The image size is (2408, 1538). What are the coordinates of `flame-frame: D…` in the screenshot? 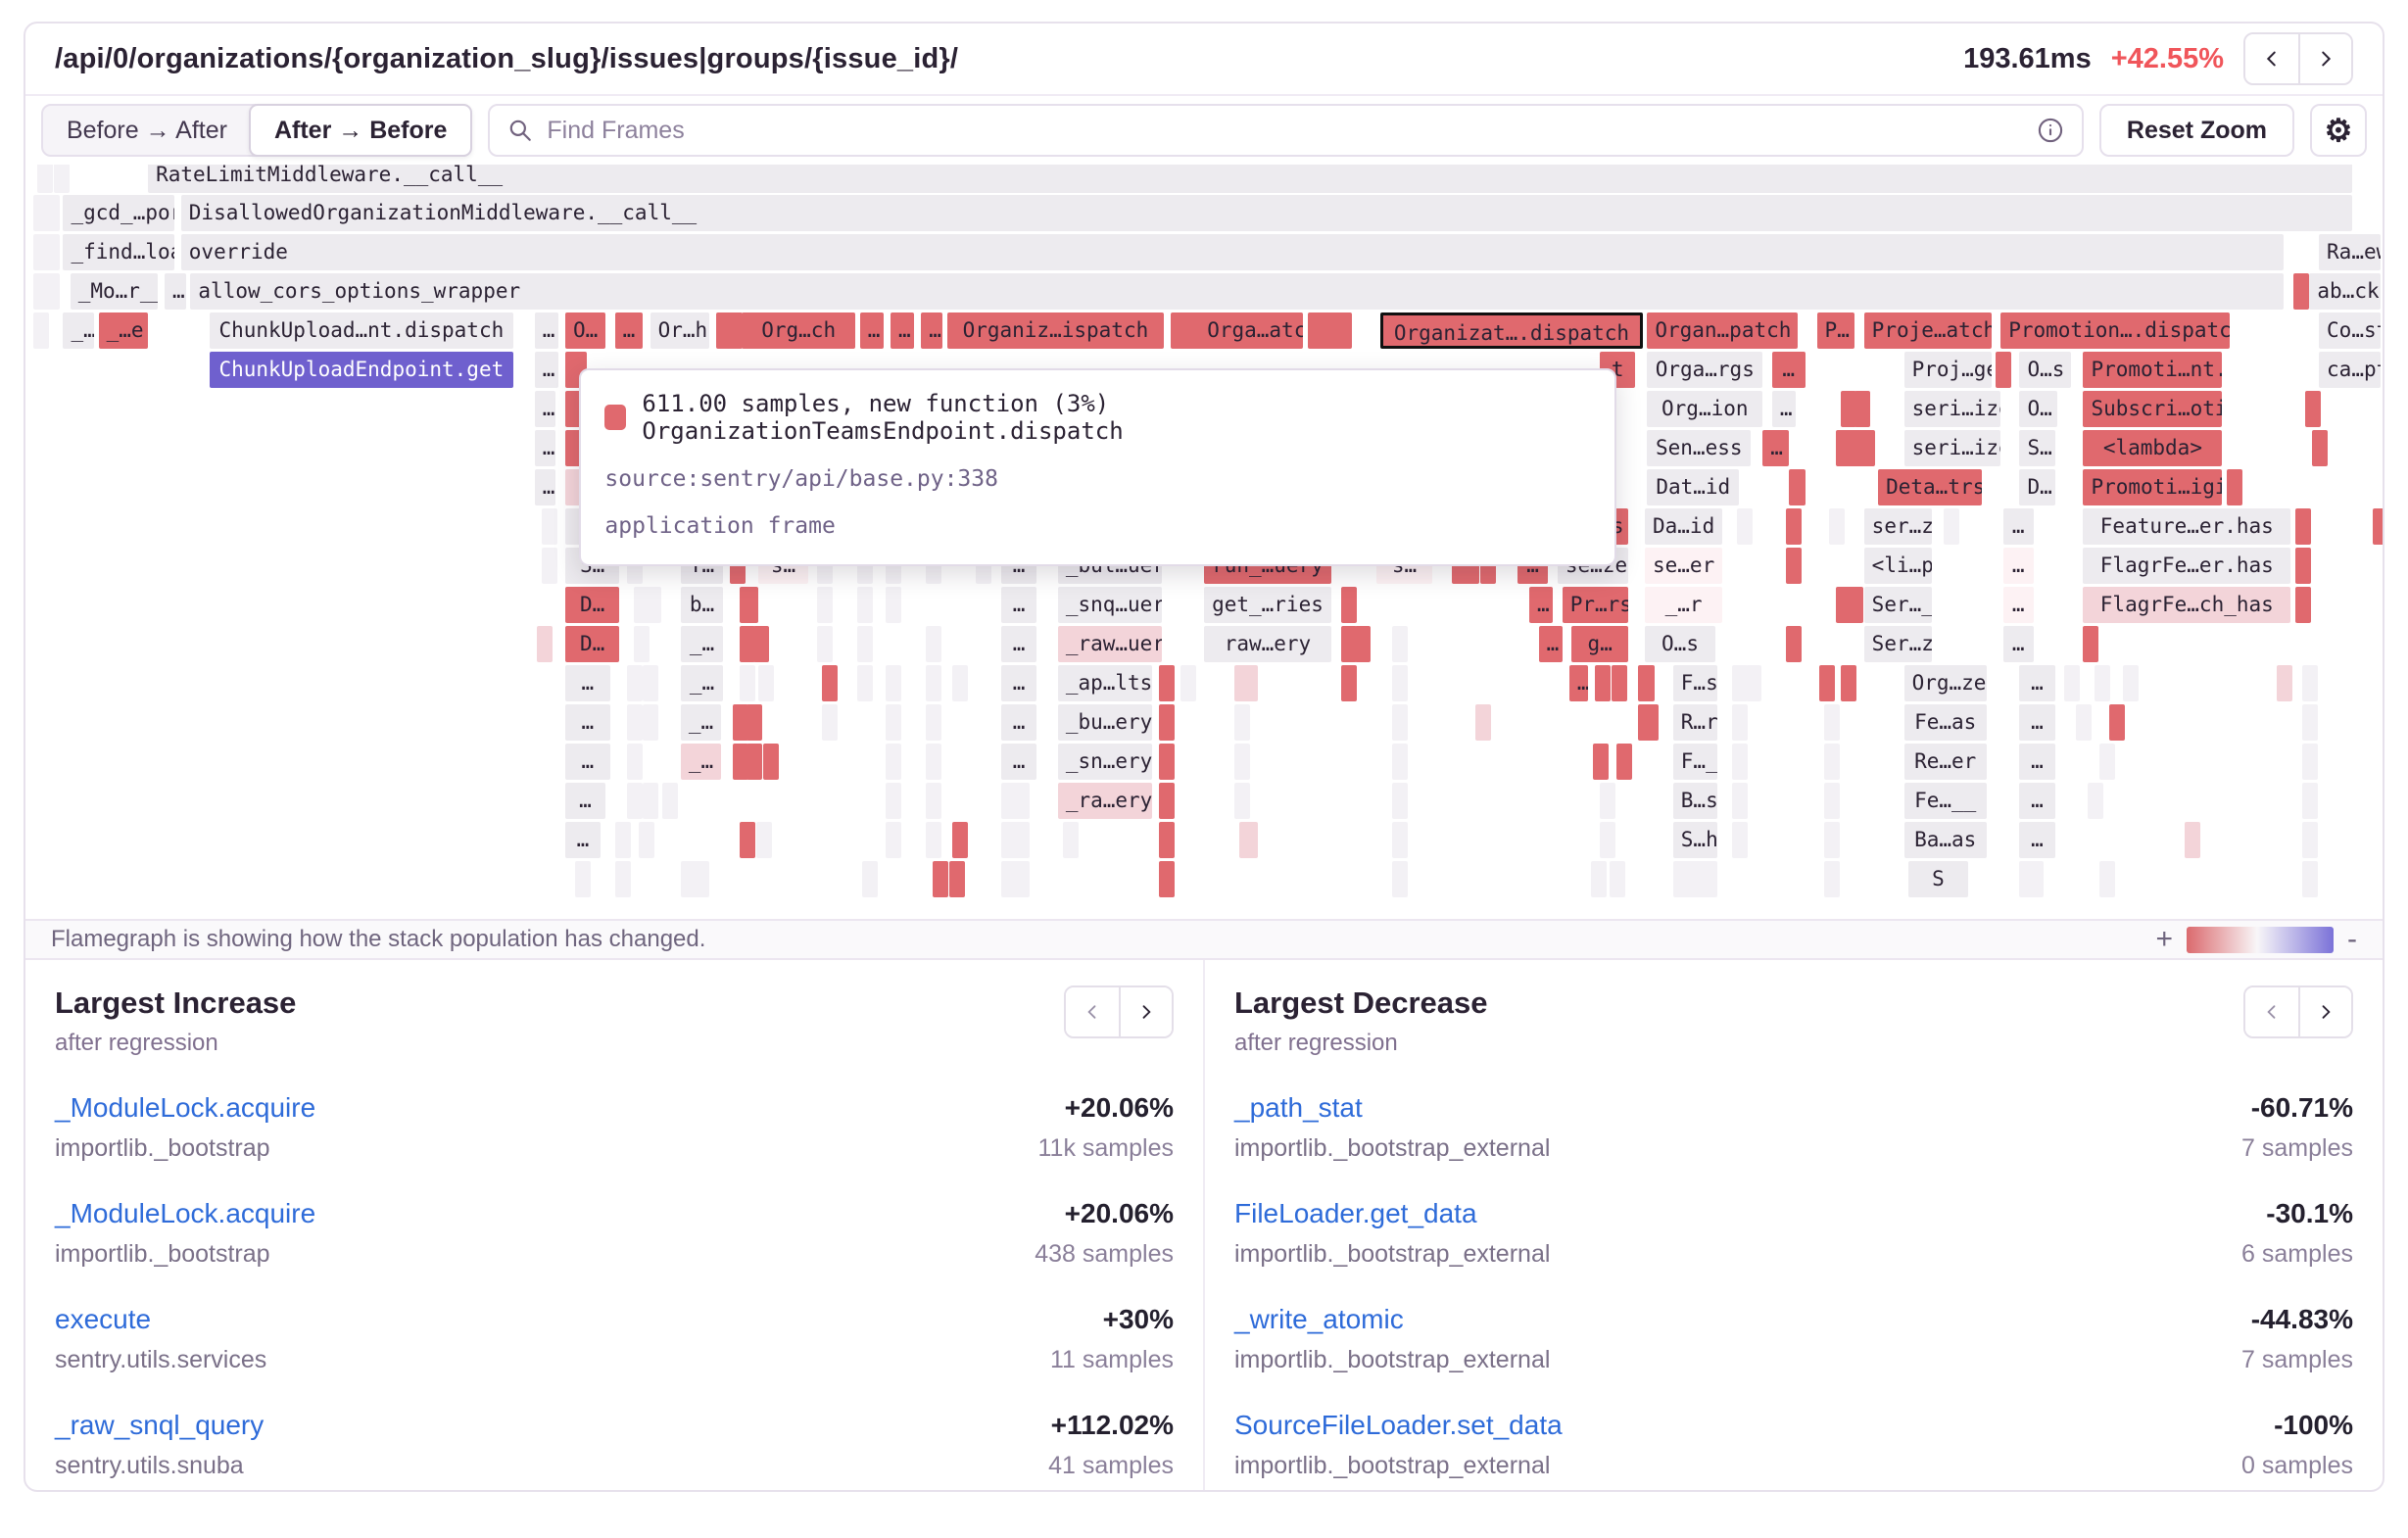 It's located at (592, 644).